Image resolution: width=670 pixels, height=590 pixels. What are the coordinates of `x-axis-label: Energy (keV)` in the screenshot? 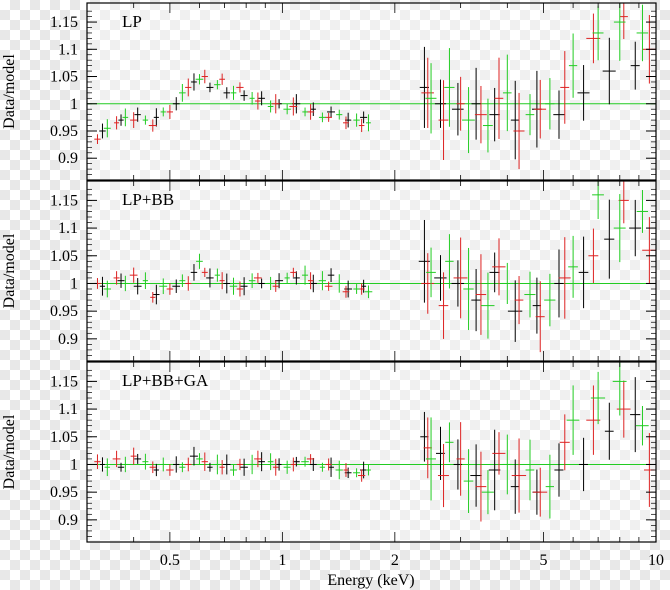 It's located at (370, 580).